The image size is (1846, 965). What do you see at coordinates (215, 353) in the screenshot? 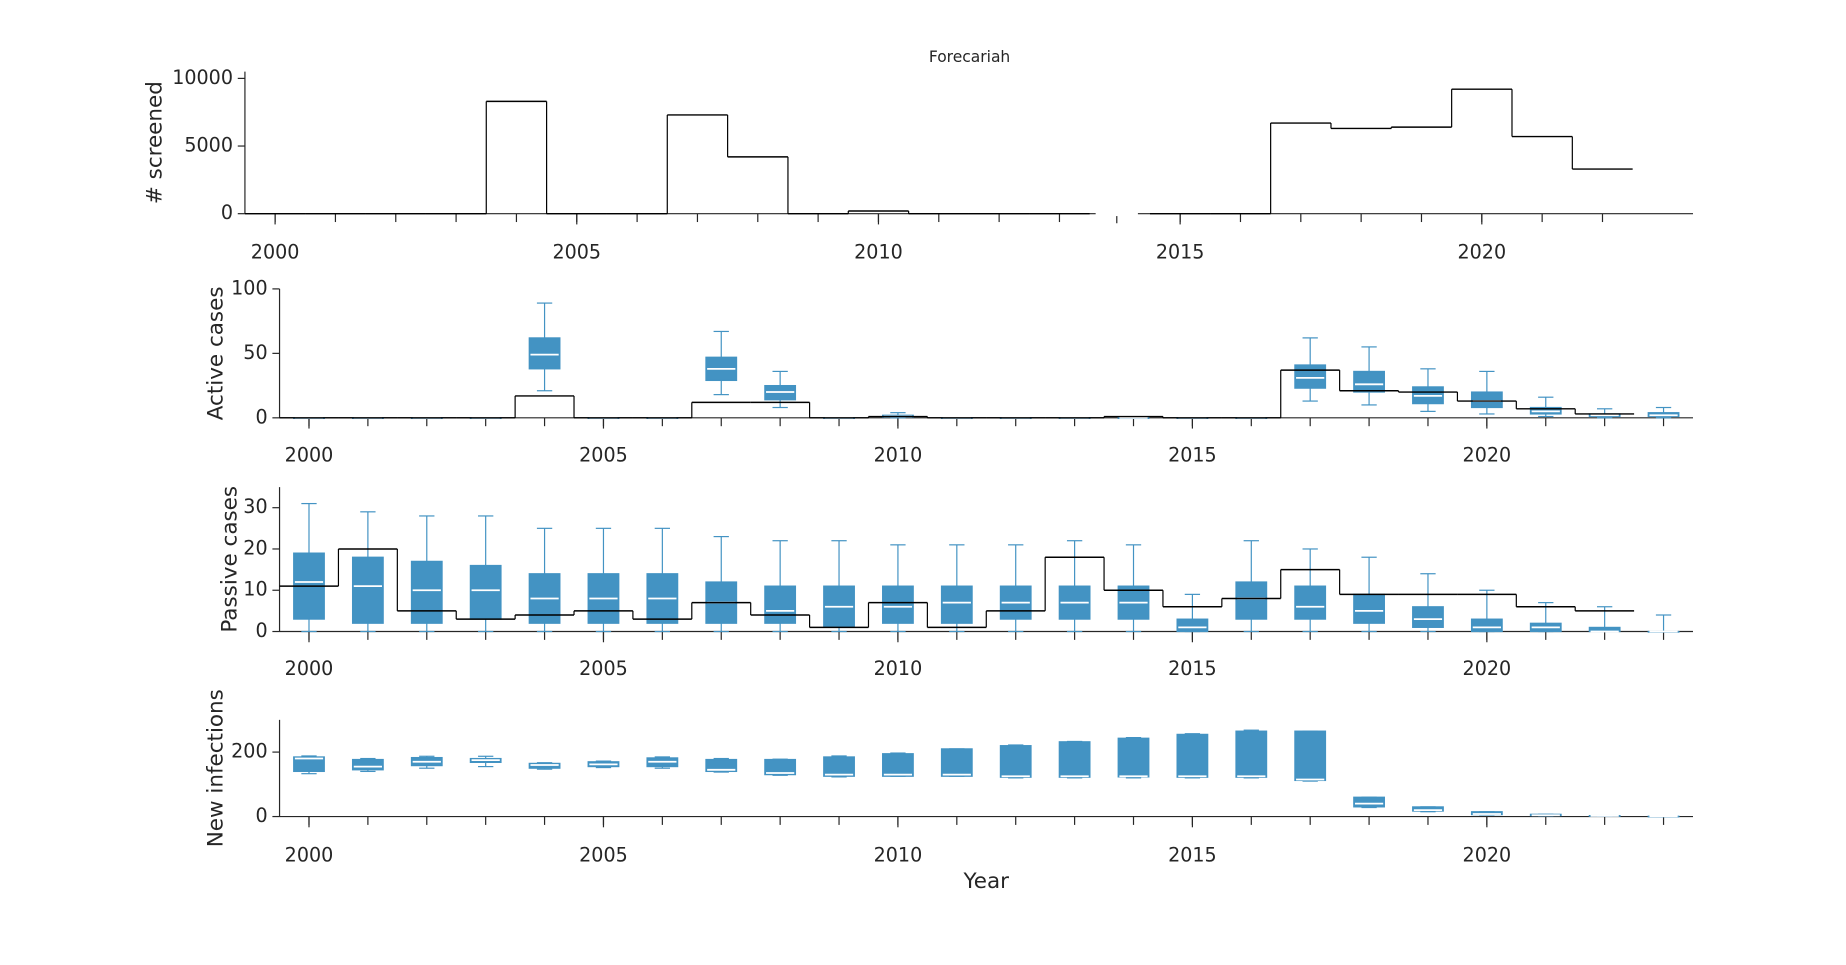
I see `y-axis-label: Active cases` at bounding box center [215, 353].